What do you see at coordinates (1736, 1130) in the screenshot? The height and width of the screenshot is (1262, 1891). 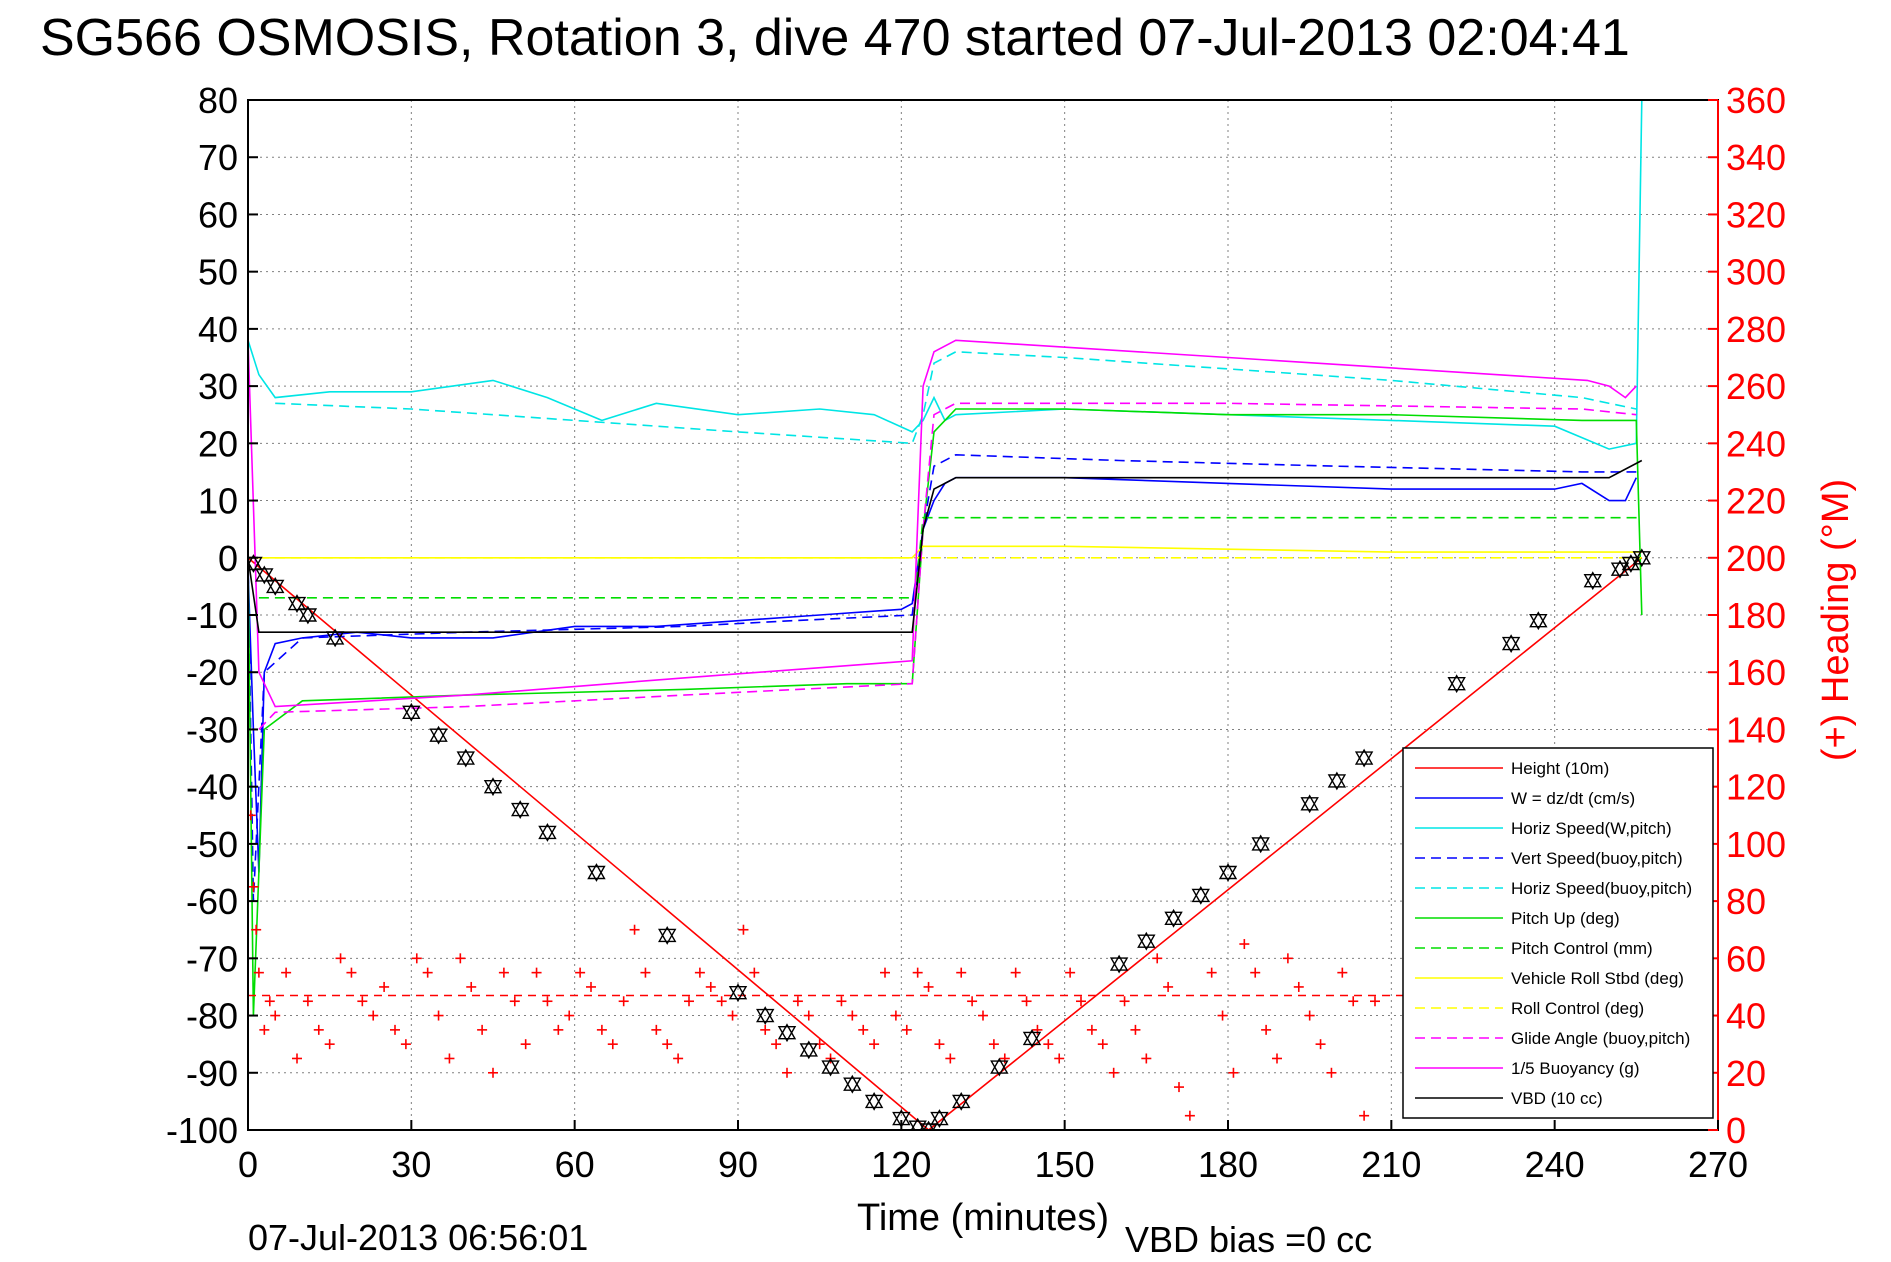 I see `right-tick-label: 0` at bounding box center [1736, 1130].